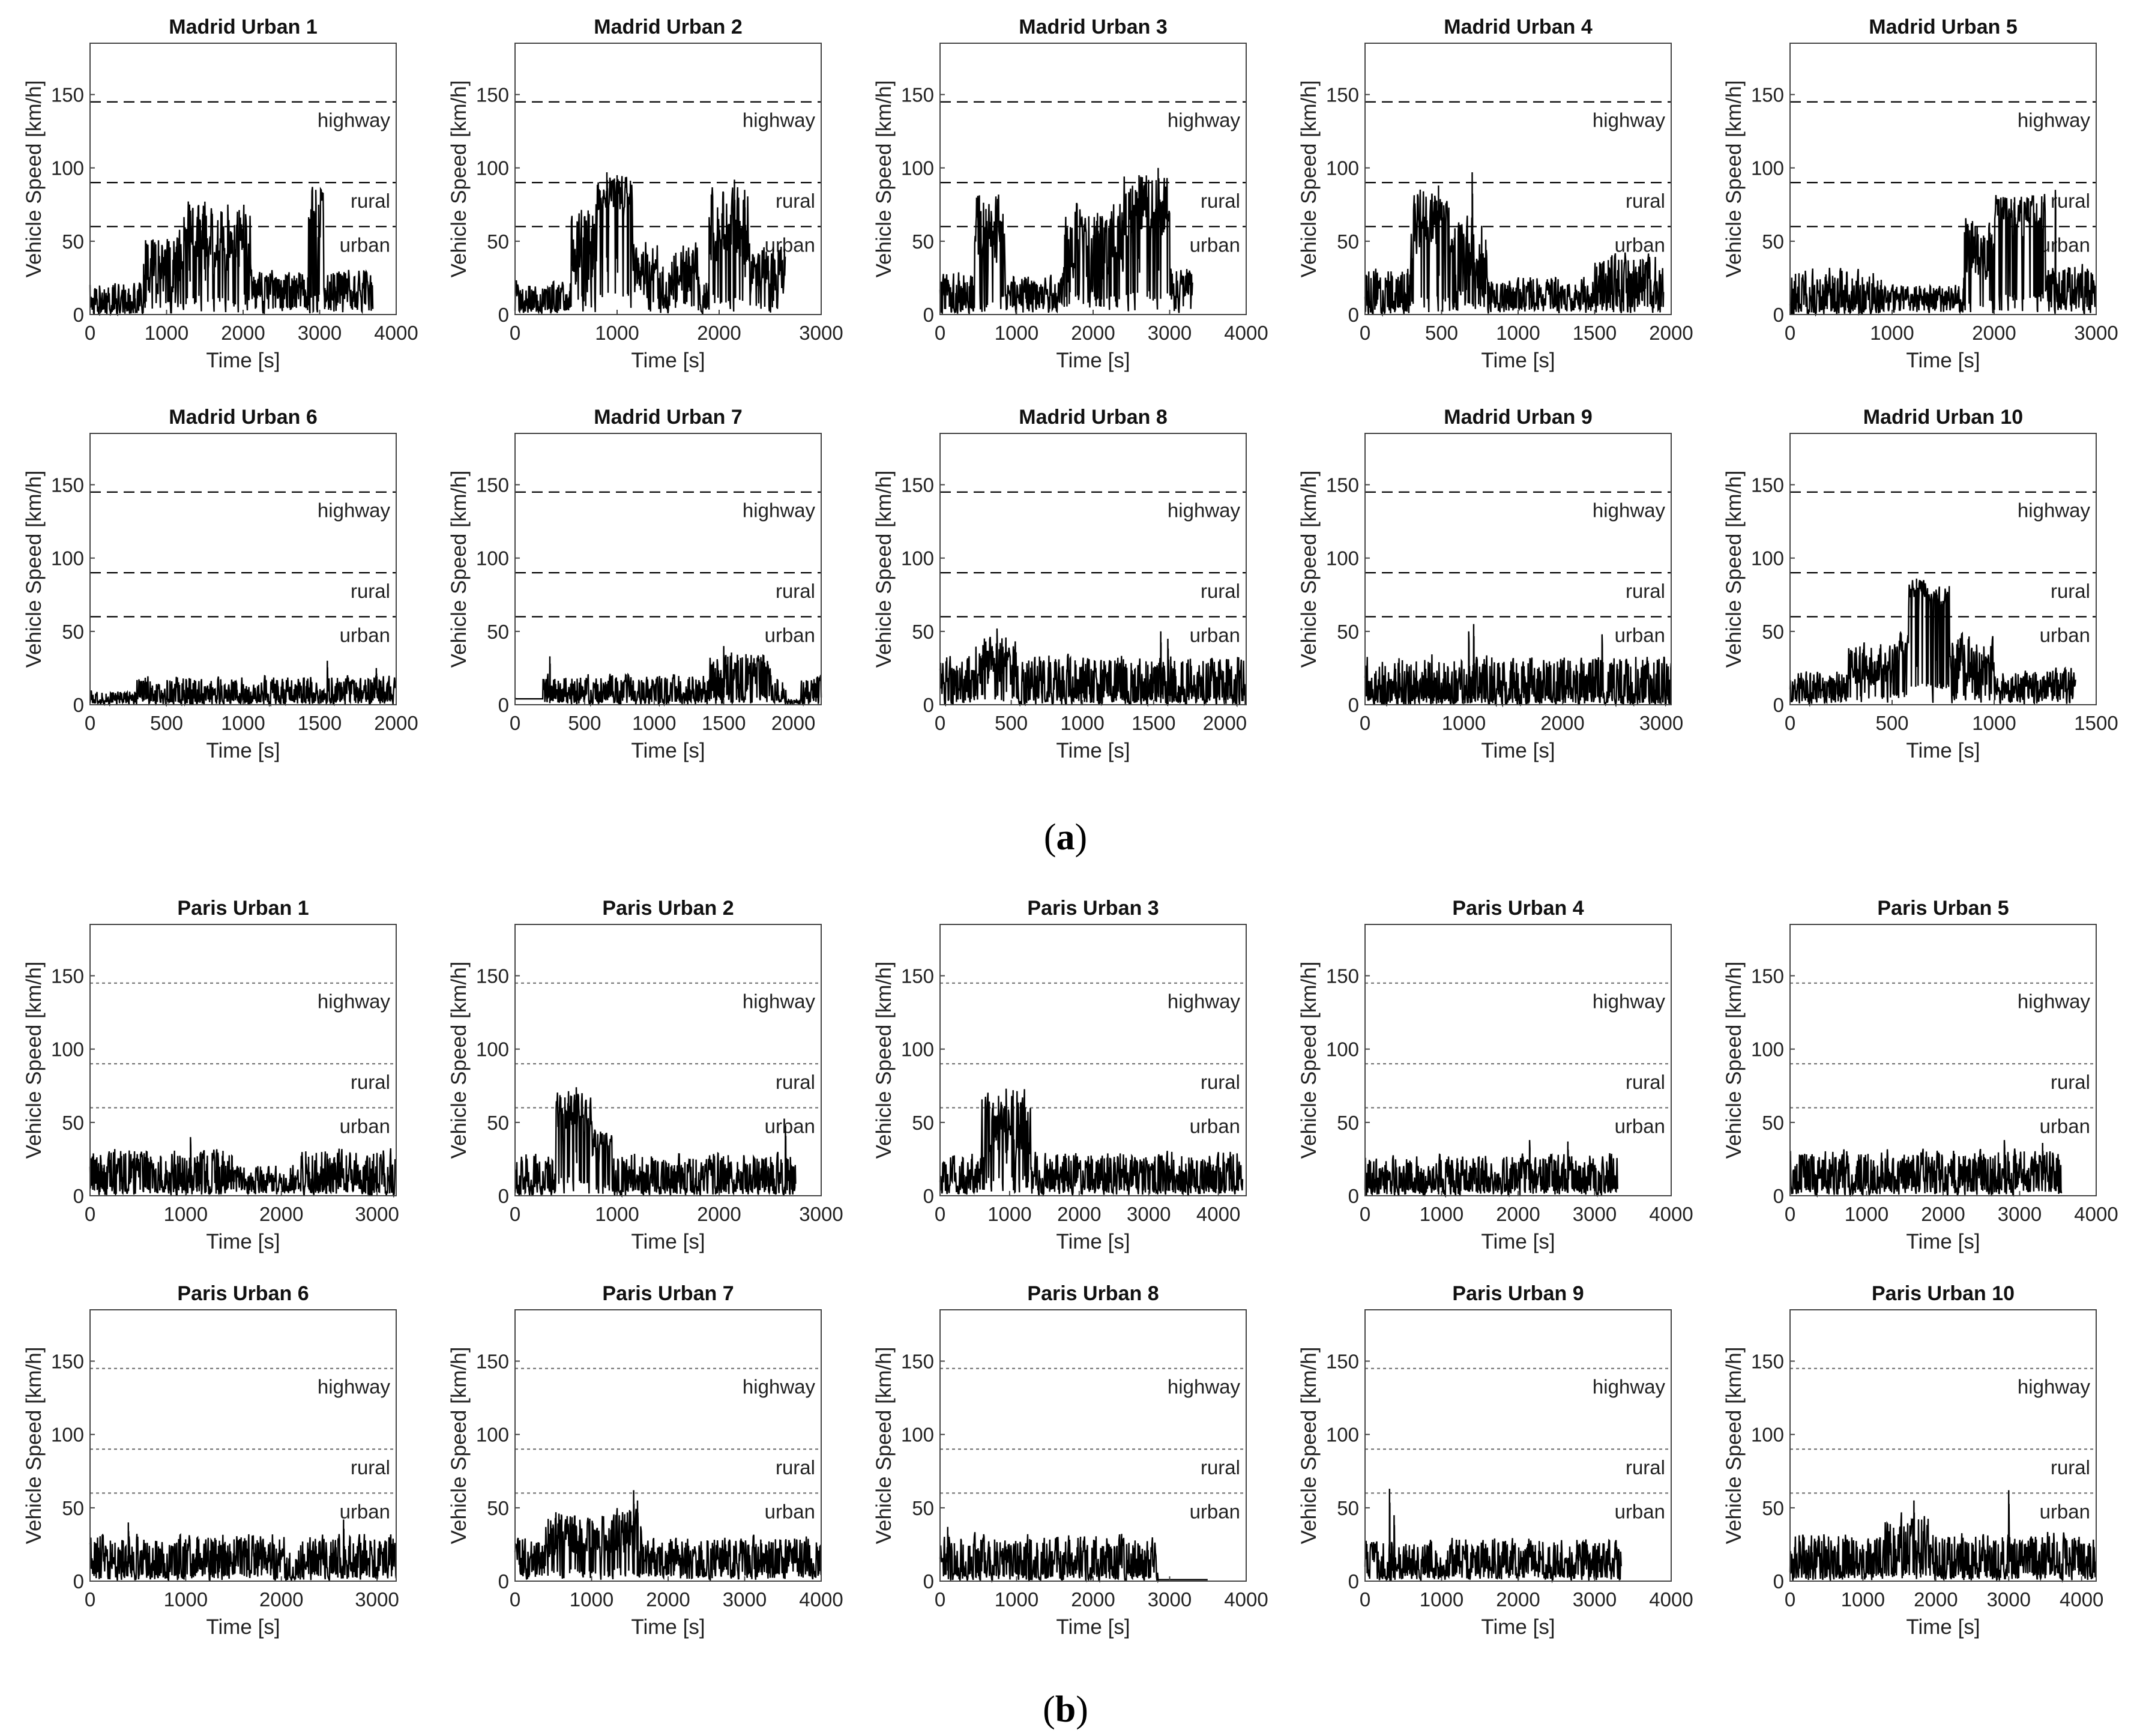 The height and width of the screenshot is (1736, 2131). I want to click on x-tick-label: 4000, so click(1218, 1214).